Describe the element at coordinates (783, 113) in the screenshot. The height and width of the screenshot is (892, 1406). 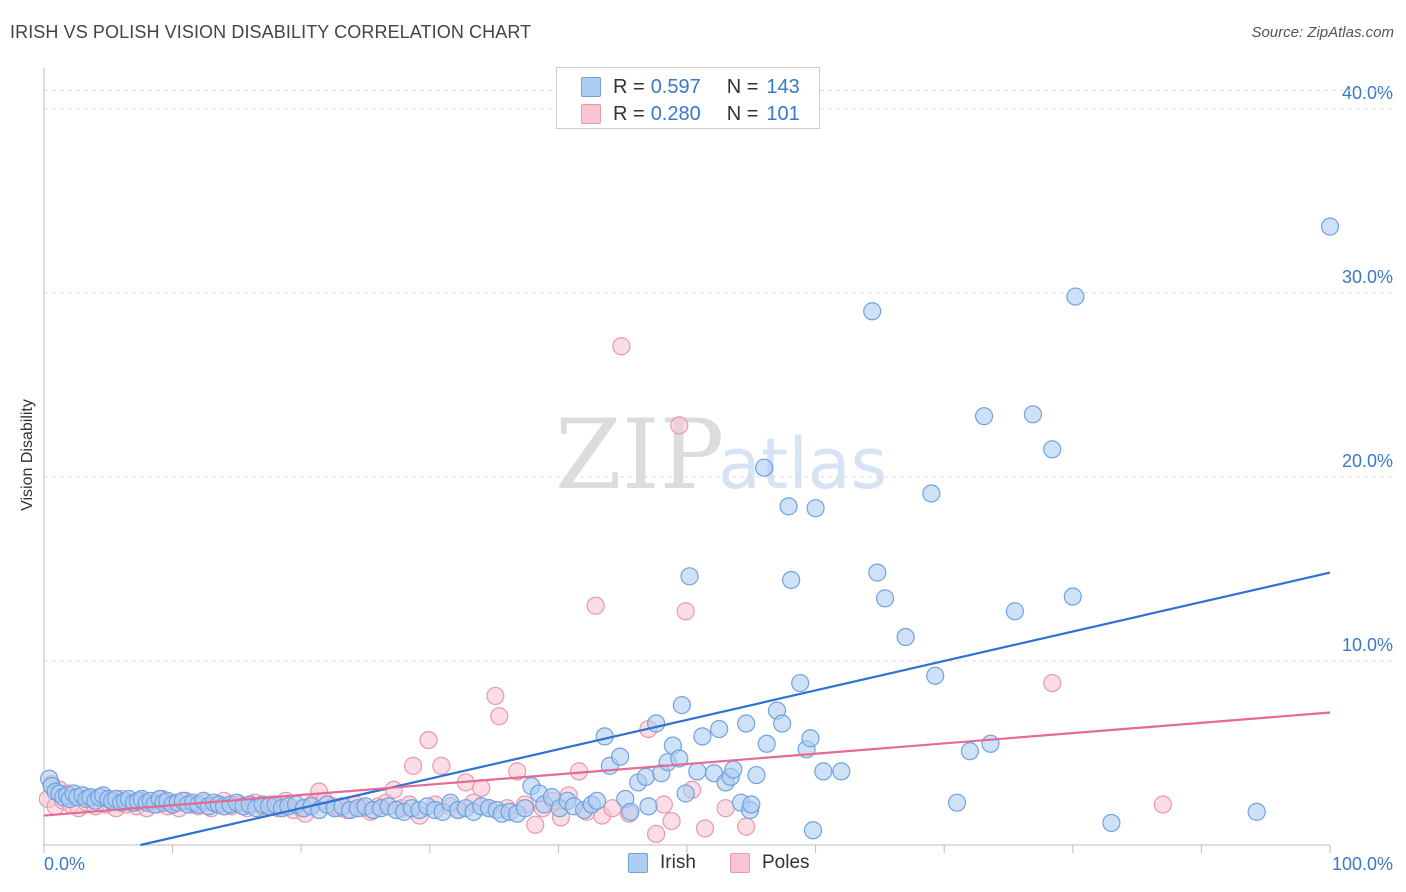
I see `poles-n-value: 101` at that location.